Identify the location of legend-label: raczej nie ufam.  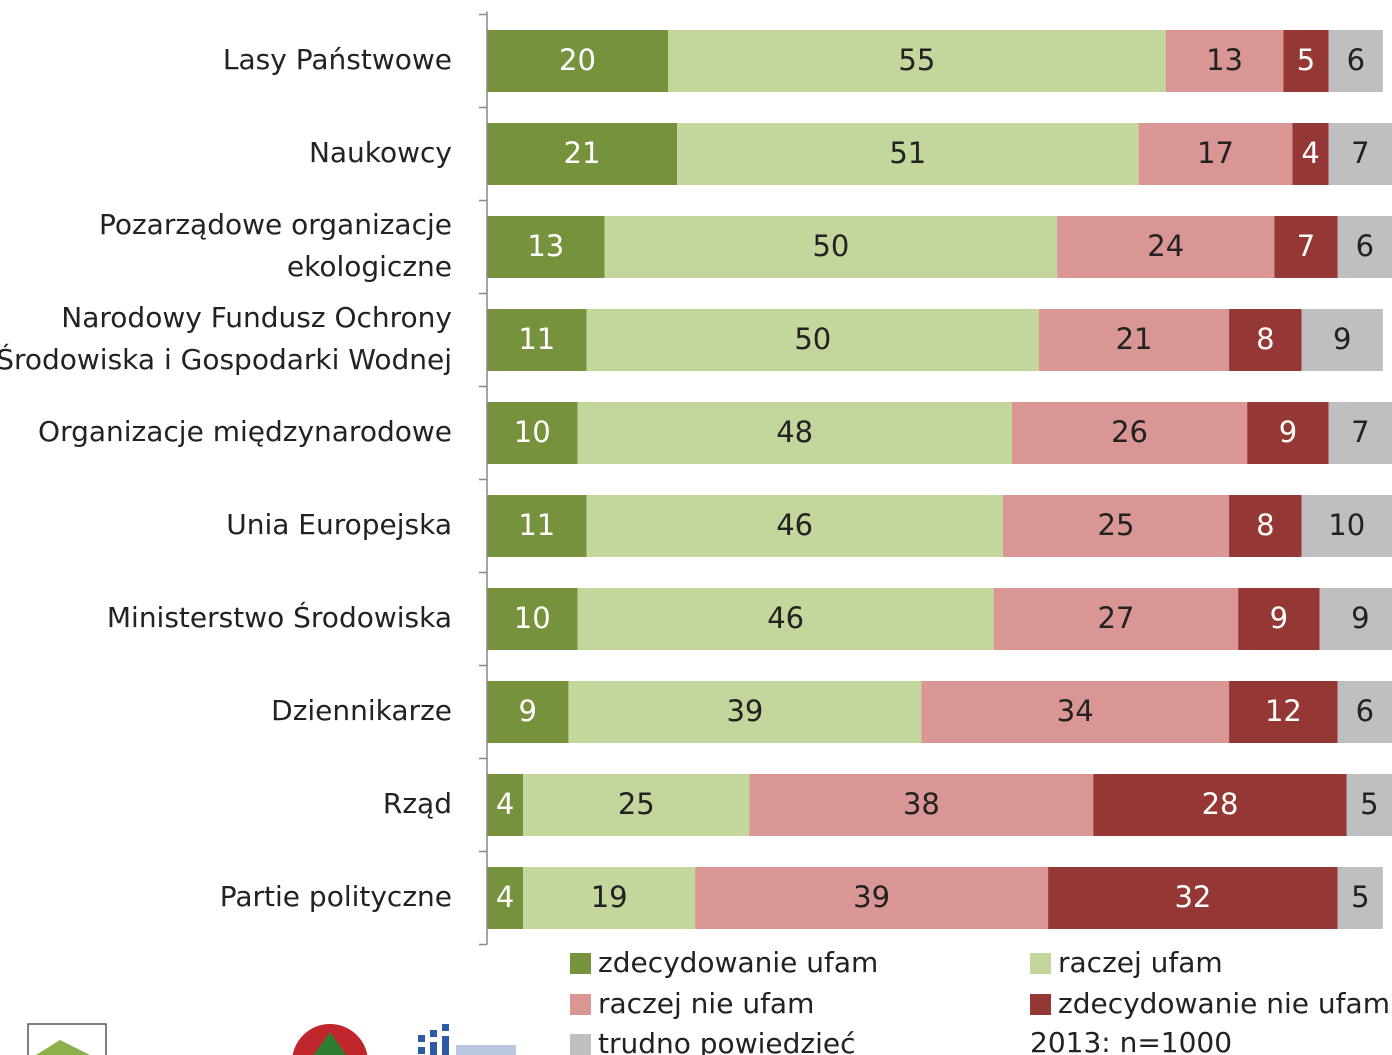
(706, 1003).